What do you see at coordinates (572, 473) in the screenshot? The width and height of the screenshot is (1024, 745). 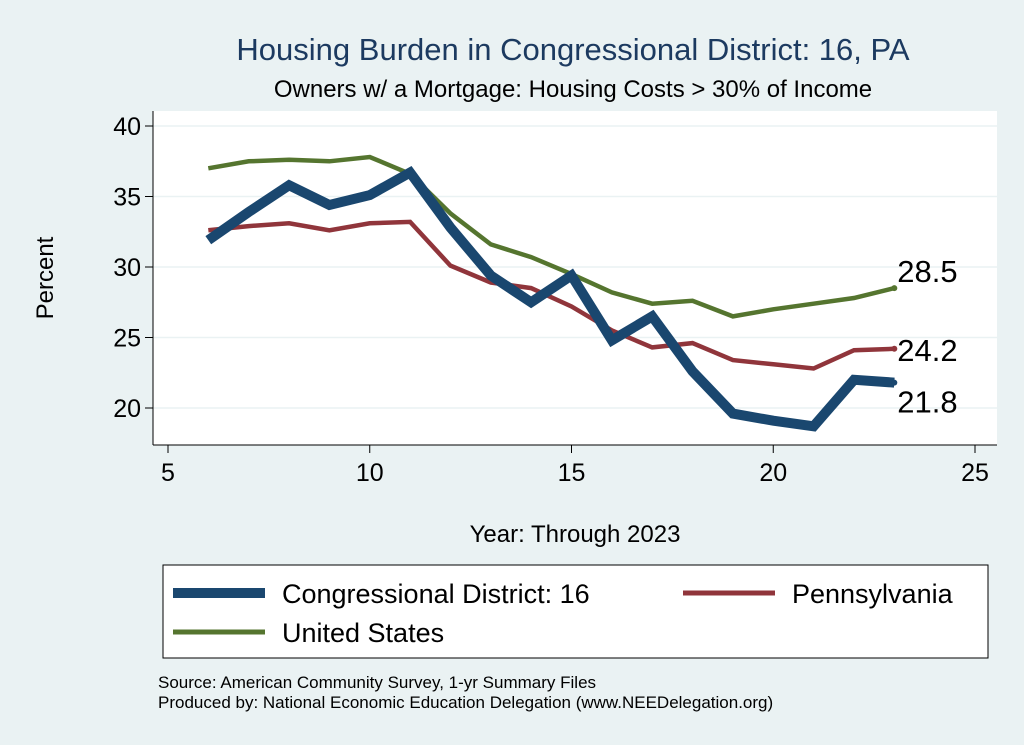 I see `x-tick-label: 15` at bounding box center [572, 473].